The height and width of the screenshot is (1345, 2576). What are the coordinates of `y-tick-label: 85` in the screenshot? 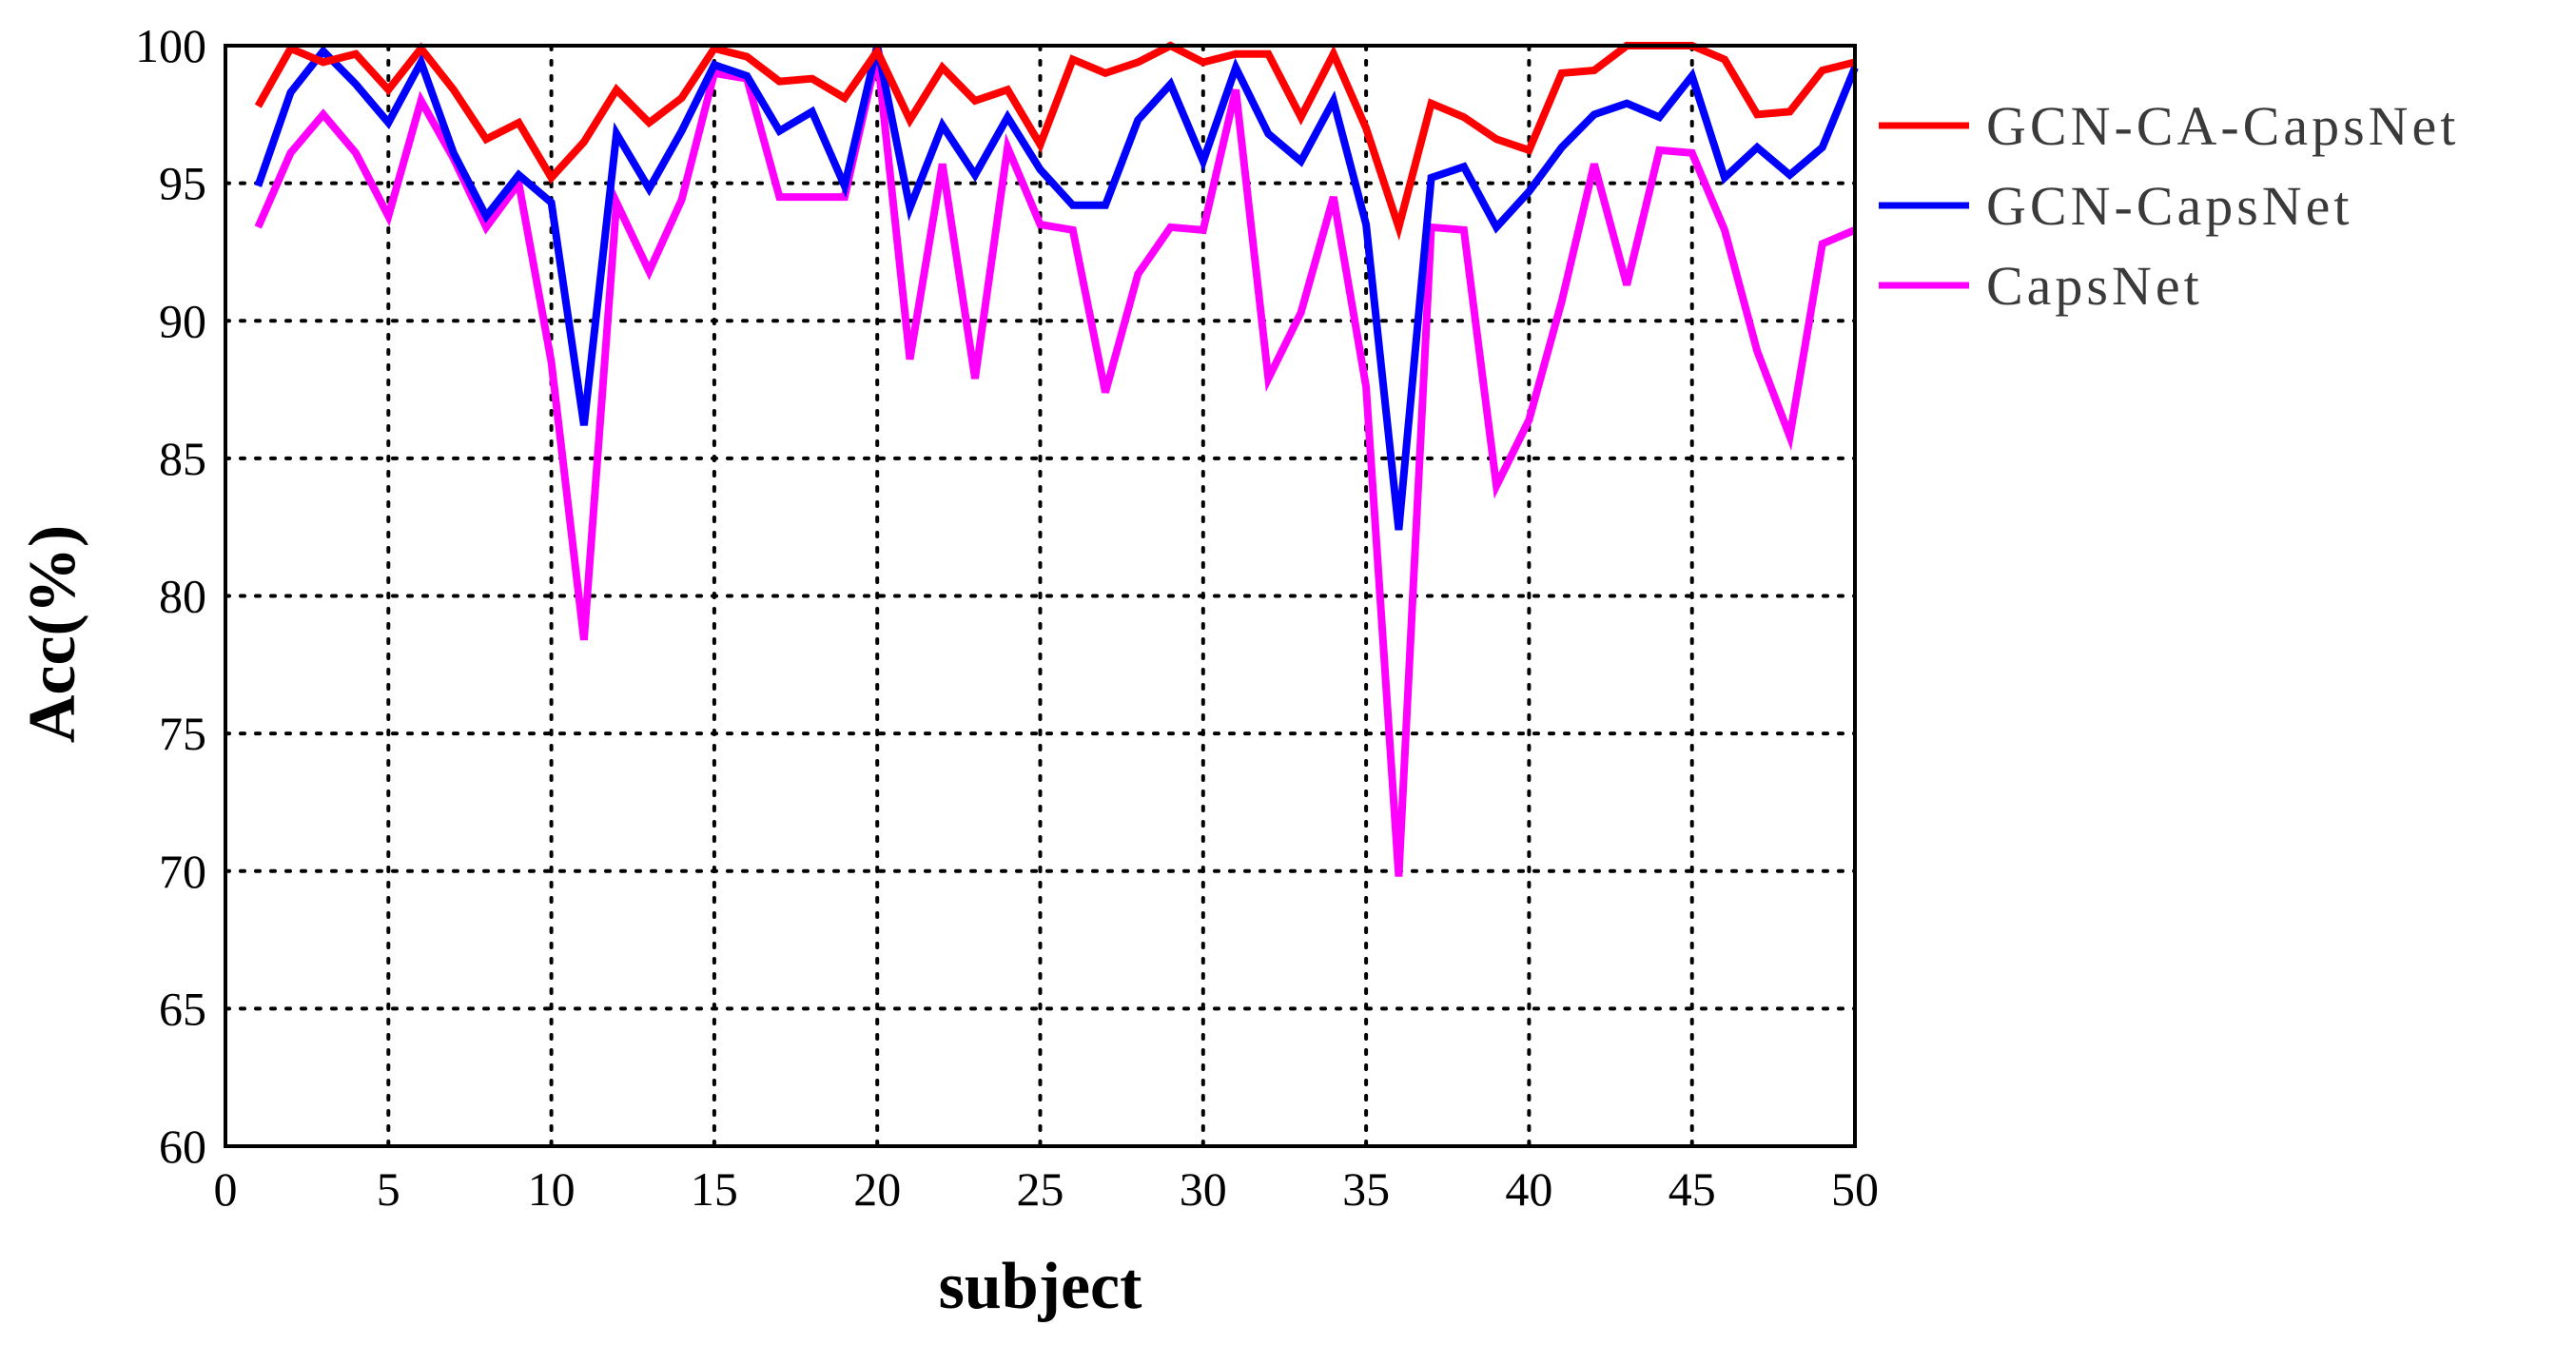 It's located at (183, 458).